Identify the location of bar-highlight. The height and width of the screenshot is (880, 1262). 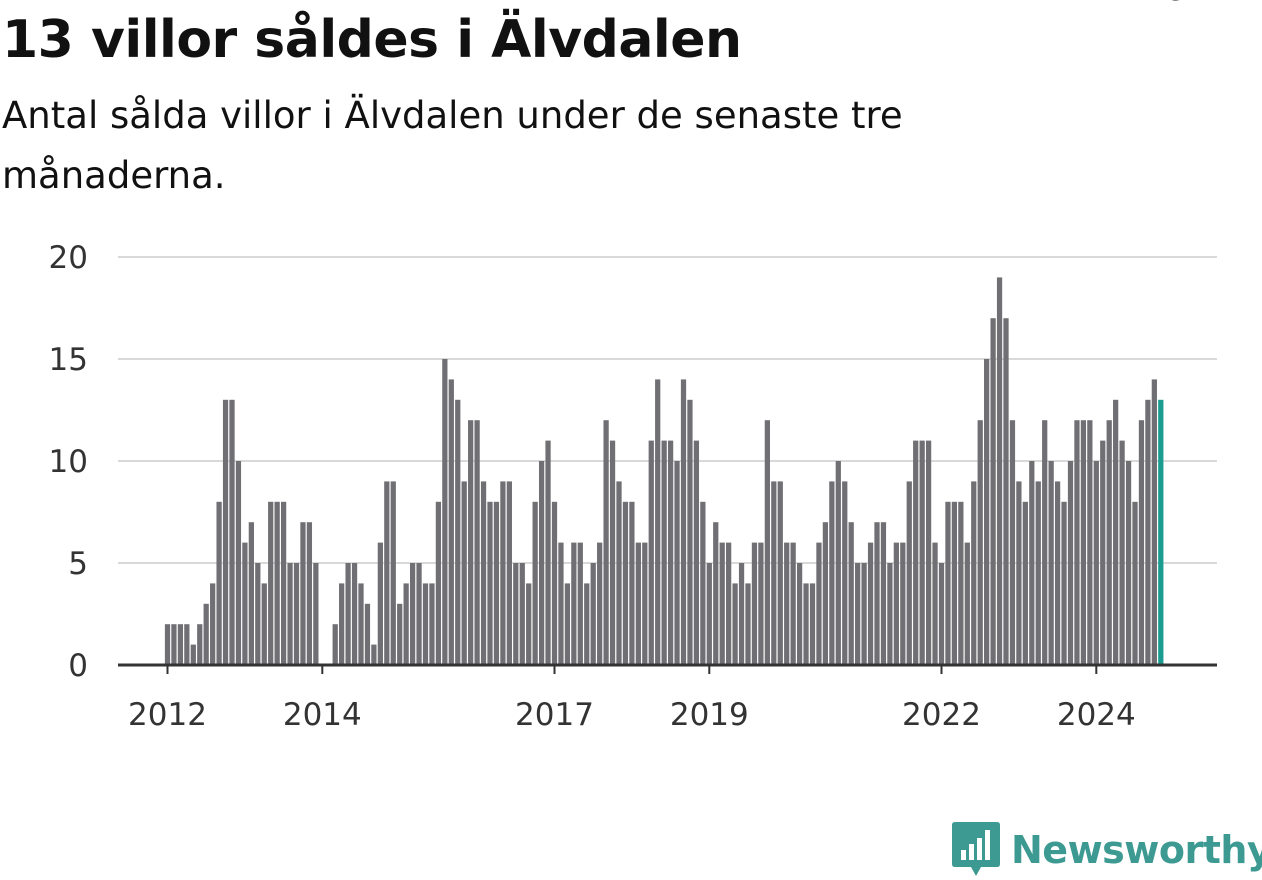
(1161, 532).